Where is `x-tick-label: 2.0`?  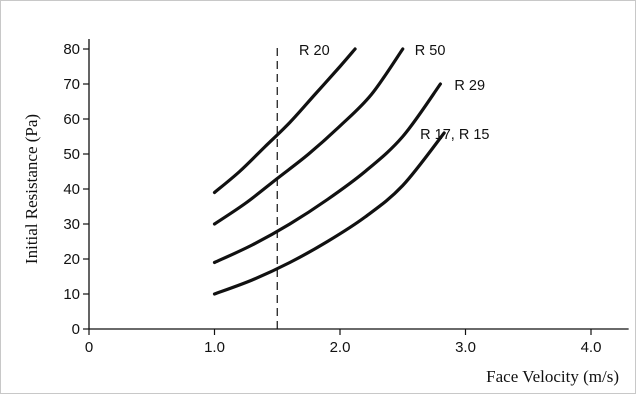 x-tick-label: 2.0 is located at coordinates (340, 347).